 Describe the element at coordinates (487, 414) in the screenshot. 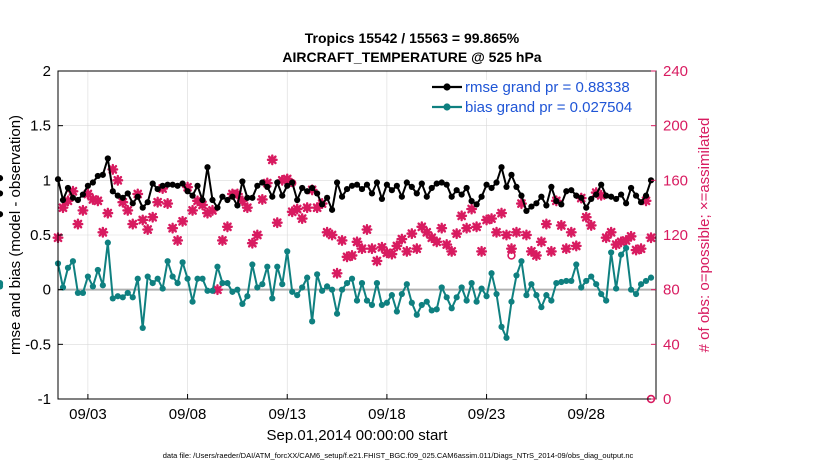

I see `x-tick-label: 09/23` at that location.